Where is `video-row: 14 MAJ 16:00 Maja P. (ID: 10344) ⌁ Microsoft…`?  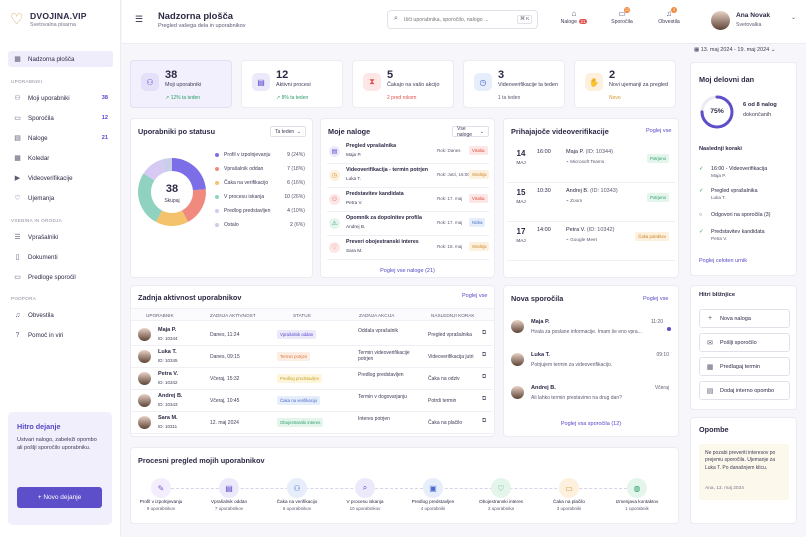 video-row: 14 MAJ 16:00 Maja P. (ID: 10344) ⌁ Microsoft… is located at coordinates (591, 164).